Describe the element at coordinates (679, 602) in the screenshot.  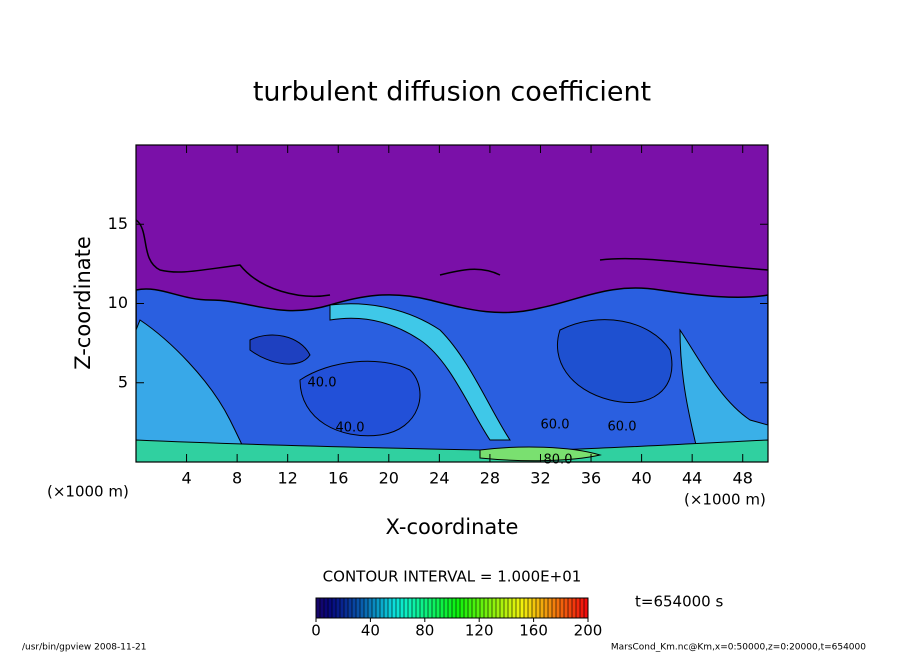
I see `time-label: t=654000 s` at that location.